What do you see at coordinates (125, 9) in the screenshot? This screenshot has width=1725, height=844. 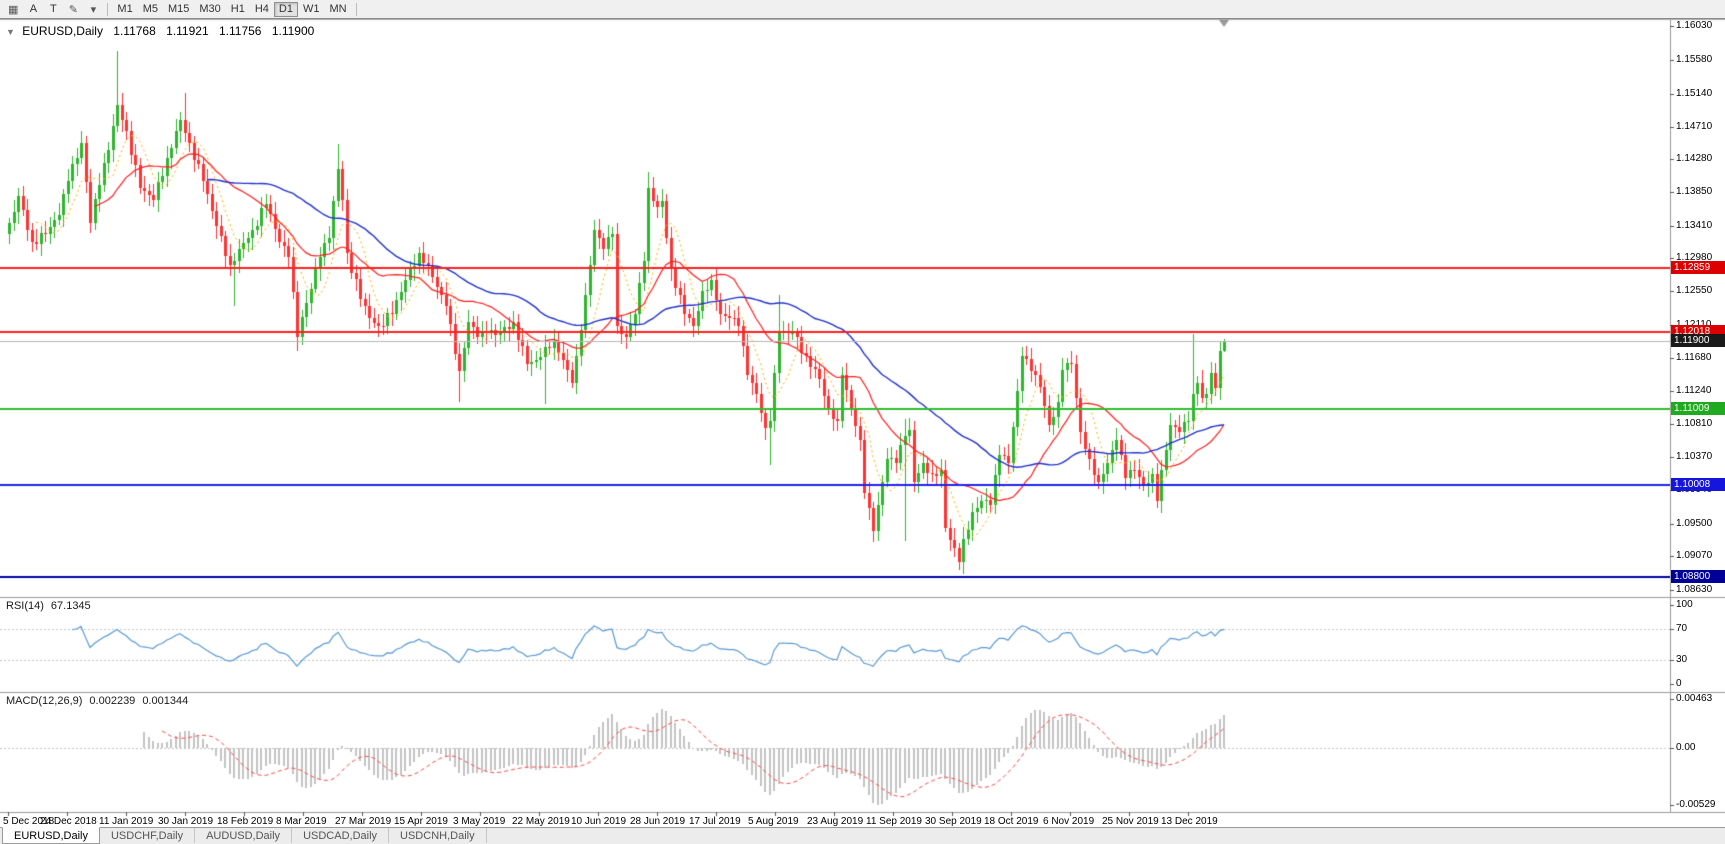 I see `timeframe-m1-button: M1` at bounding box center [125, 9].